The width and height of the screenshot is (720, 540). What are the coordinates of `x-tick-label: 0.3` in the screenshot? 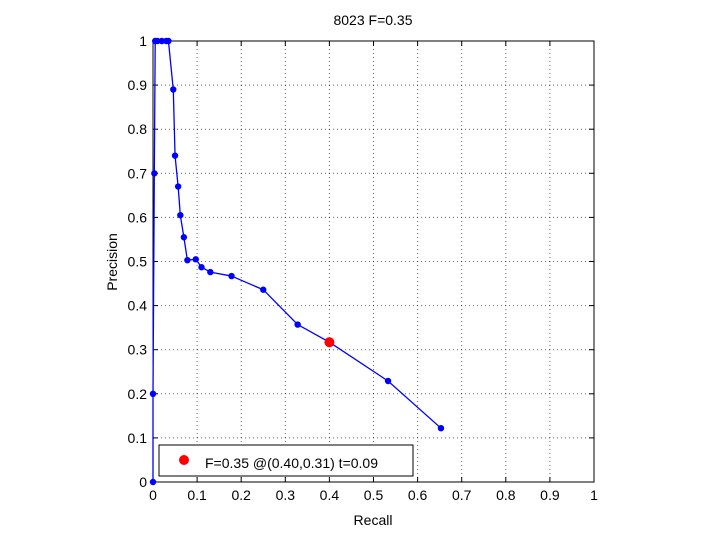 It's located at (286, 495).